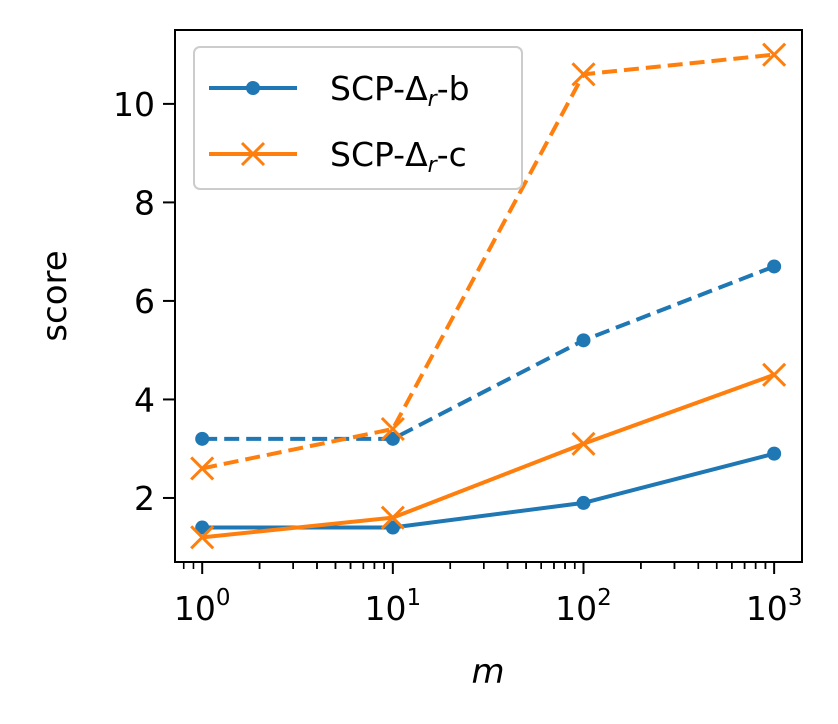  I want to click on y-tick-label: 10, so click(134, 104).